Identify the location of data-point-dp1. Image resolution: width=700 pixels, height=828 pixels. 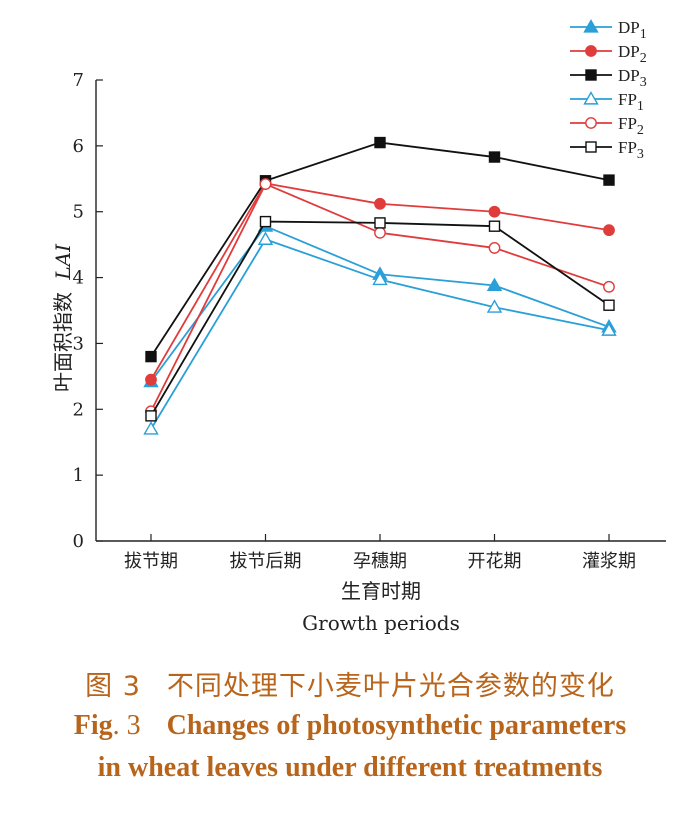
(494, 284).